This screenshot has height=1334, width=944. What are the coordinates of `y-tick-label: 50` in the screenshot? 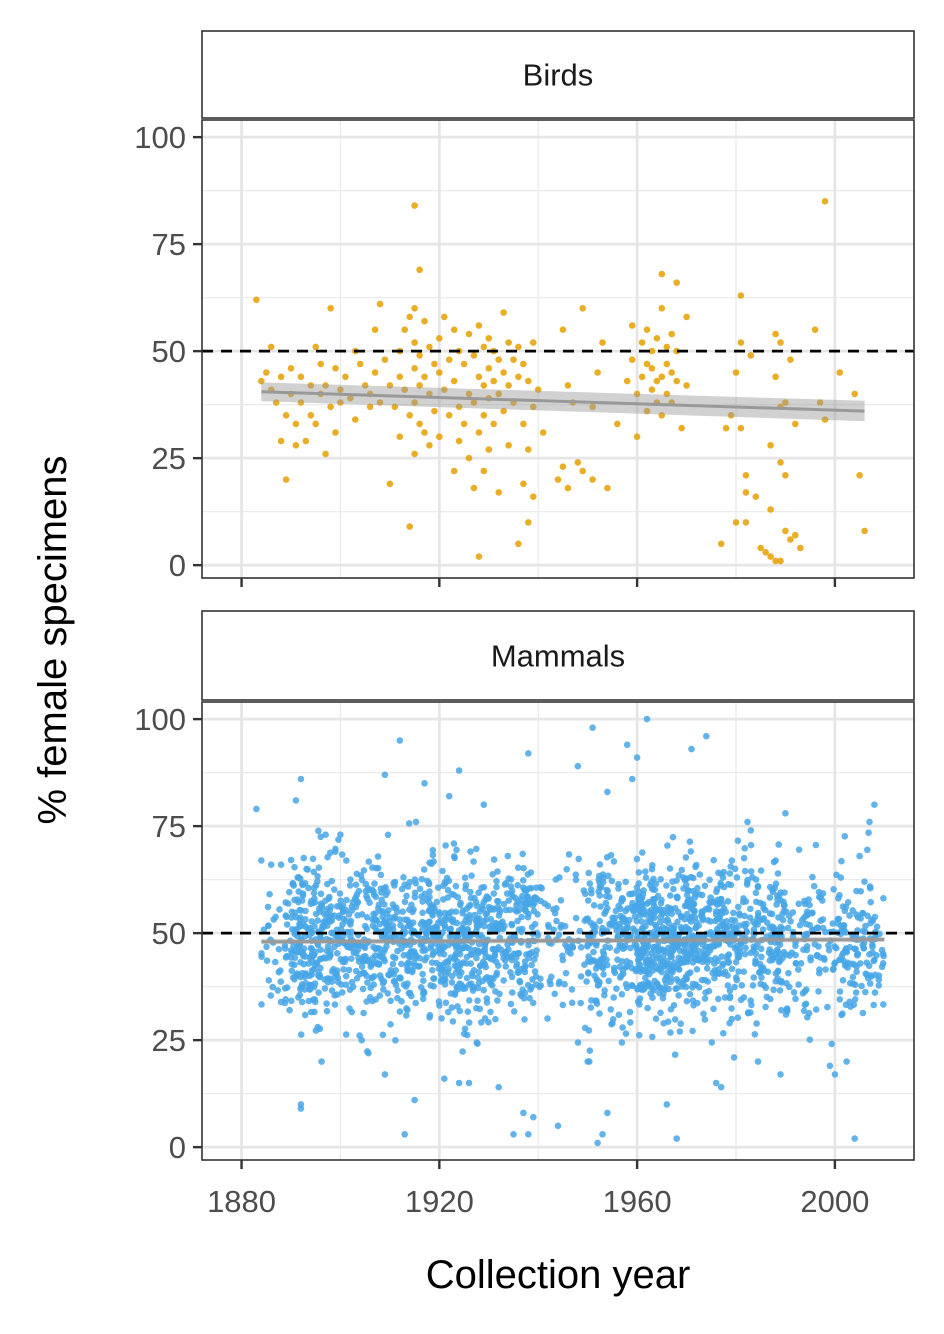 It's located at (169, 351).